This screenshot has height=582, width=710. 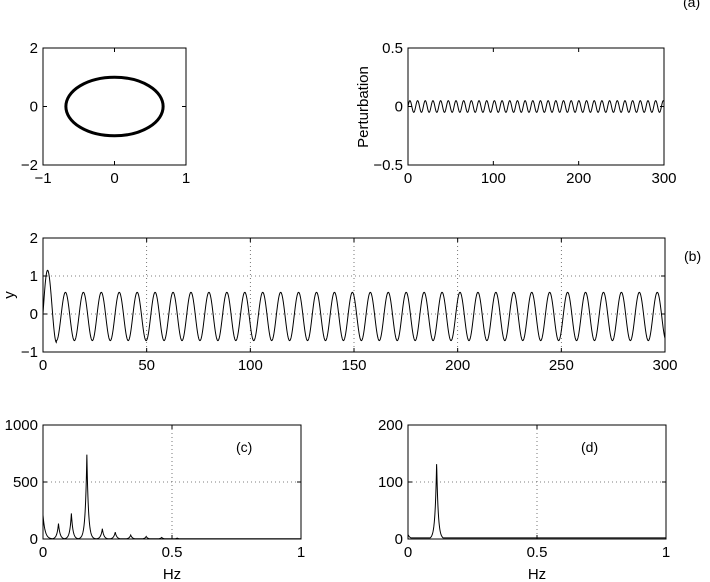 I want to click on spectrum-c-grid, so click(x=172, y=482).